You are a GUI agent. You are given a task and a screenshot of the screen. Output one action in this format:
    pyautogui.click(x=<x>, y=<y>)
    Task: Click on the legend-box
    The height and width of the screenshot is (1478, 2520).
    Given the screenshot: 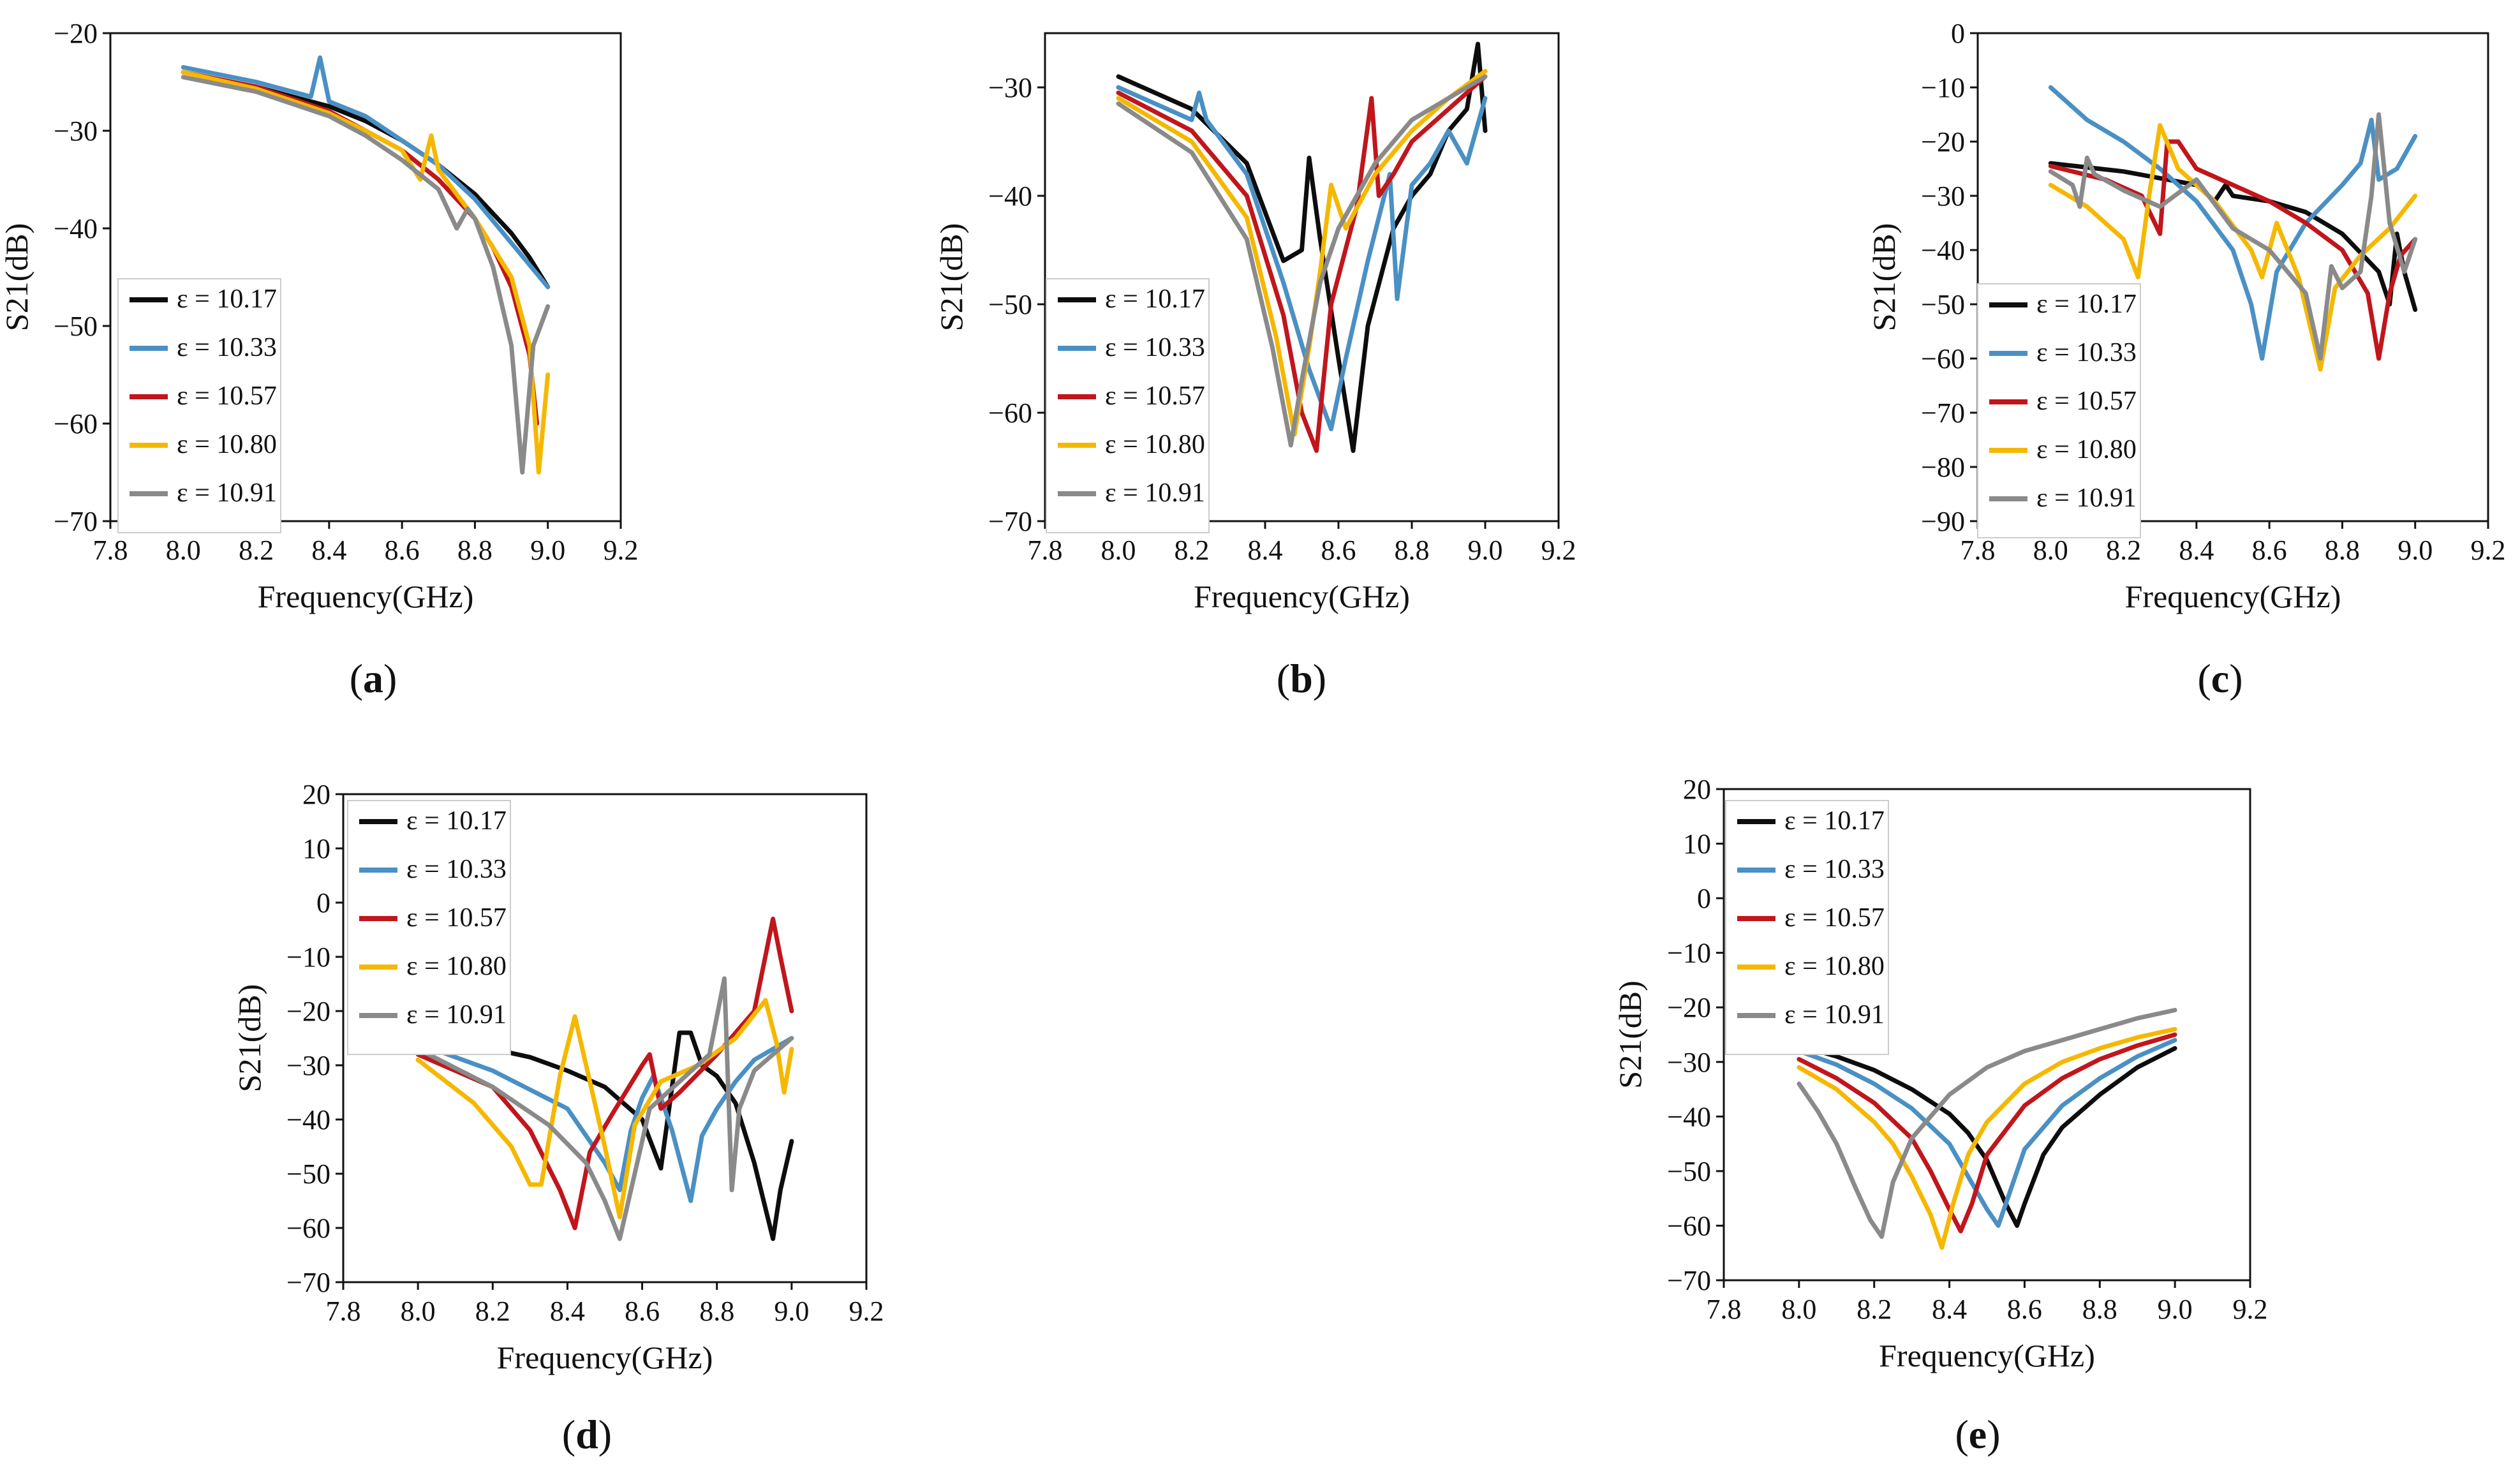 What is the action you would take?
    pyautogui.click(x=1128, y=405)
    